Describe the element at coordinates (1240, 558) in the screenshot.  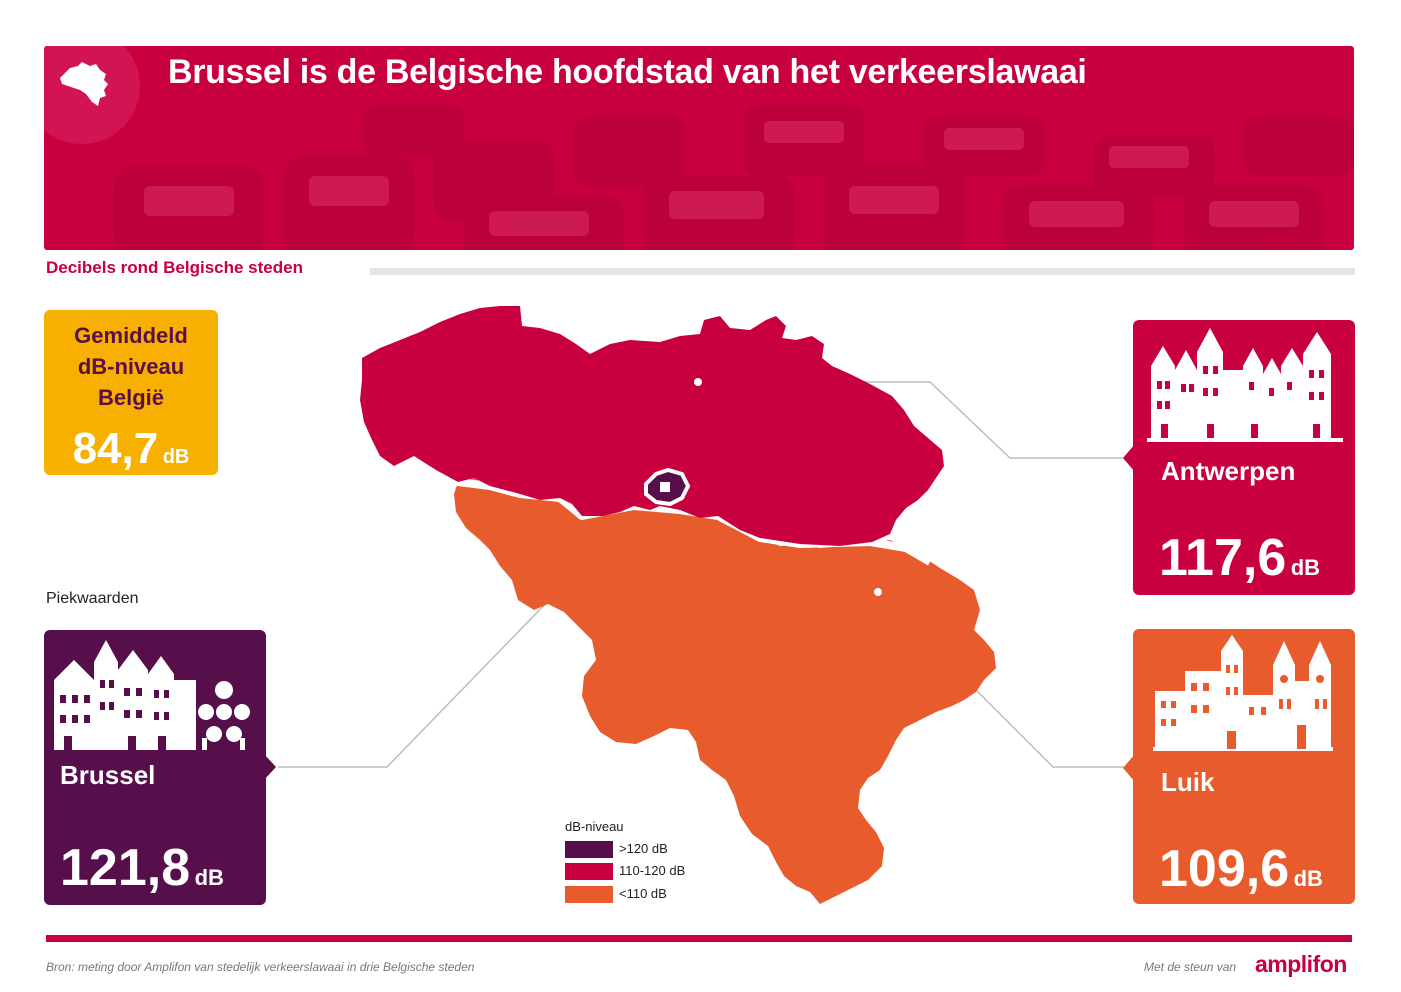
I see `city-db-value: 117,6 dB` at that location.